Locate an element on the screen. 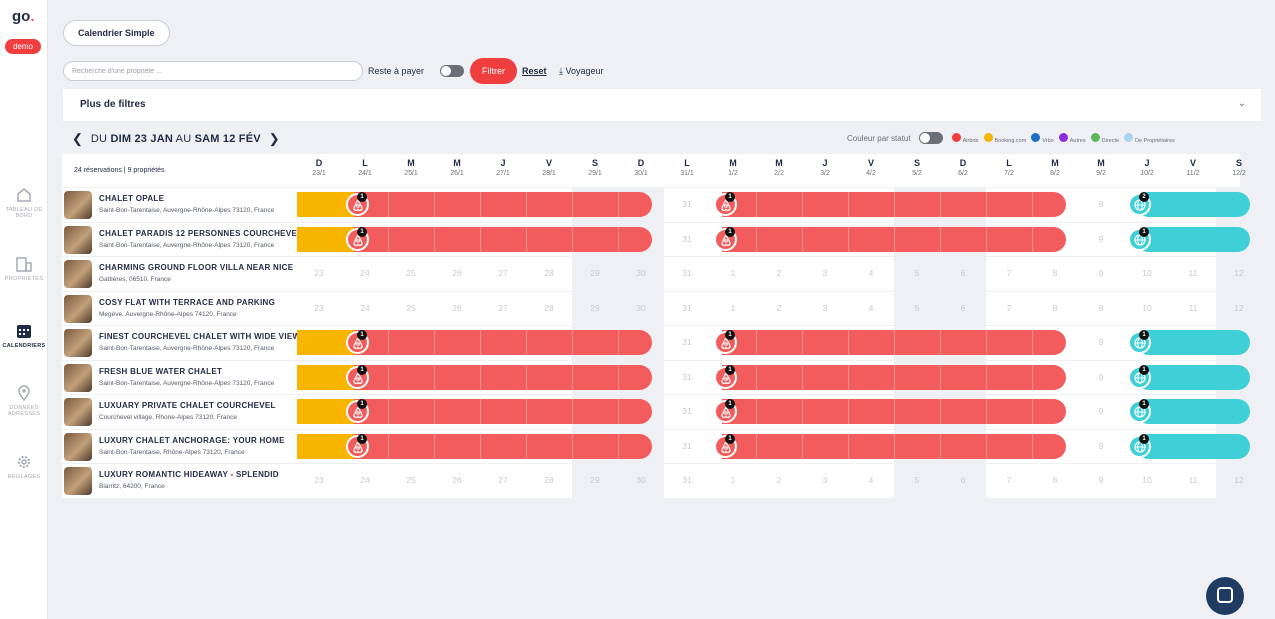 Image resolution: width=1275 pixels, height=619 pixels. nav-dashboard: TABLEAU DE BORD is located at coordinates (24, 202).